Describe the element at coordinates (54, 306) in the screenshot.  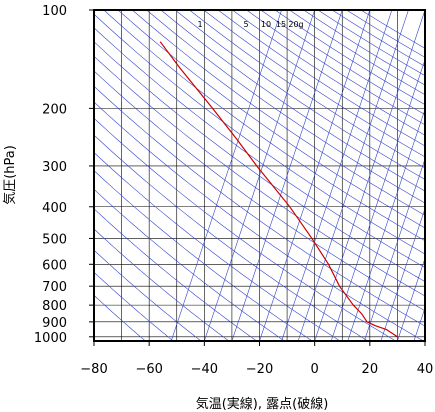
I see `y-tick-label: 800` at that location.